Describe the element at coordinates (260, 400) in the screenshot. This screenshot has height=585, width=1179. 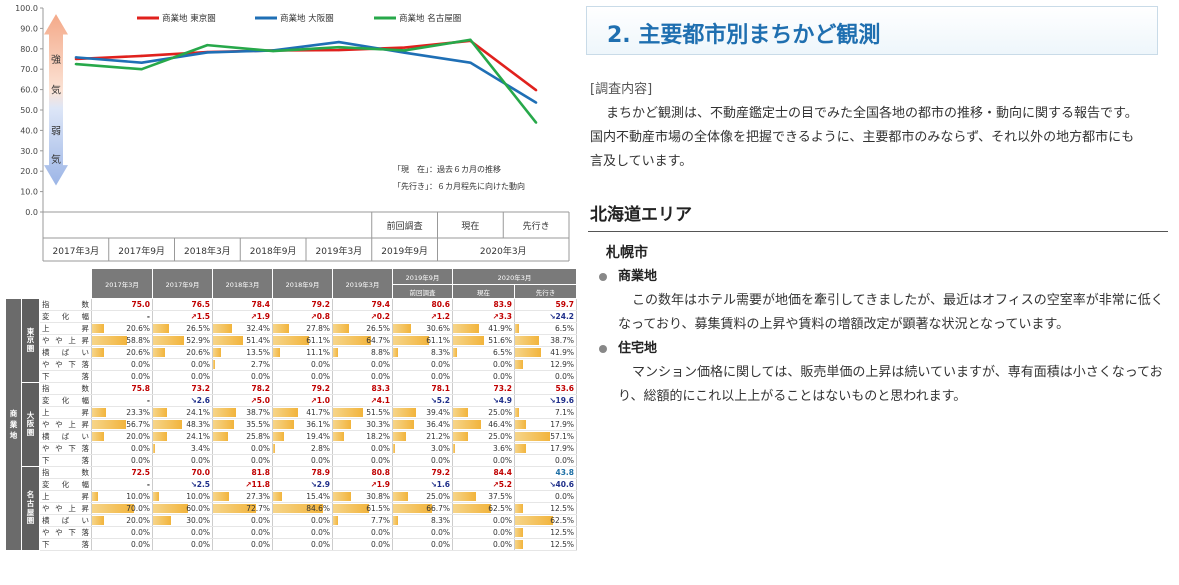
I see `cell-value: ↗5.0` at that location.